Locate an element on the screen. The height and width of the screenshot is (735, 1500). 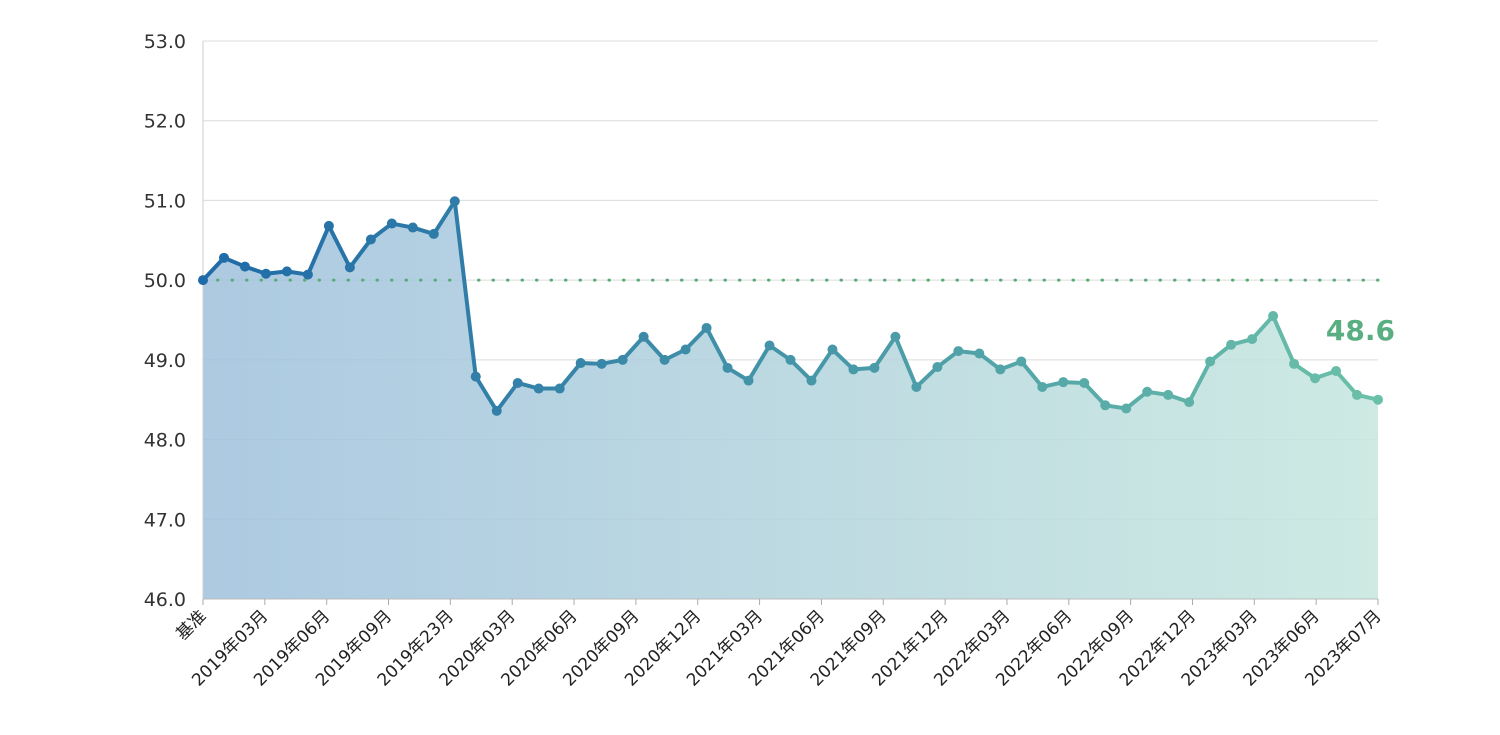
y-tick-label: 48.0 is located at coordinates (165, 441).